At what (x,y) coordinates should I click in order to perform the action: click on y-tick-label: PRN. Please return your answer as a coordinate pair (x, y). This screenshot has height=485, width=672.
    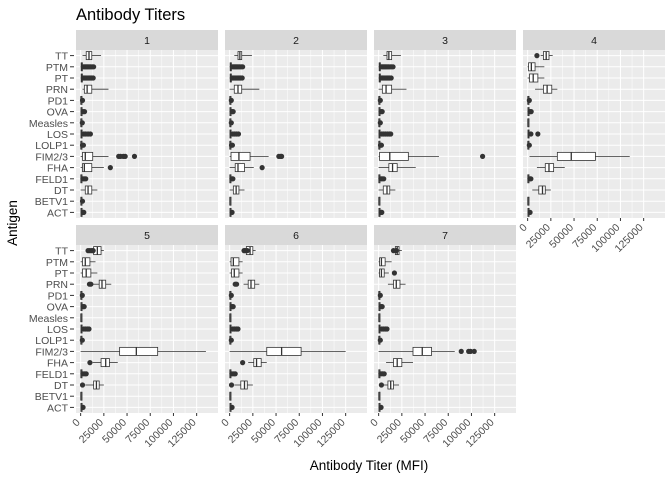
    Looking at the image, I should click on (57, 285).